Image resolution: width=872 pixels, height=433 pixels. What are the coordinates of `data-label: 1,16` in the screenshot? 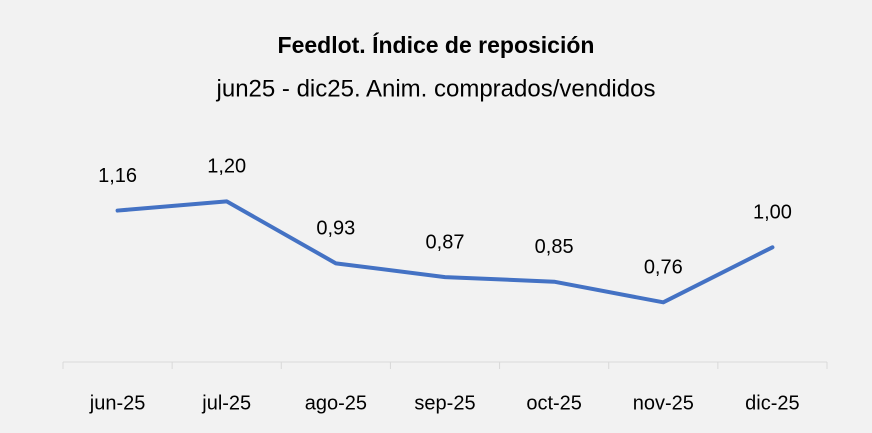 It's located at (117, 176).